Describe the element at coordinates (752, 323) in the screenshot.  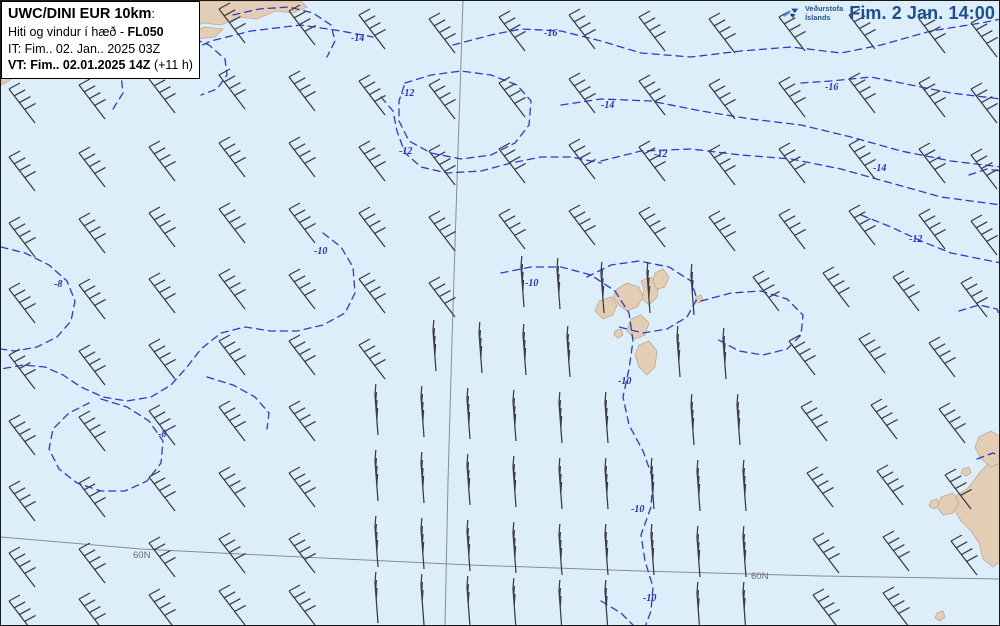
I see `isotherm--10-c` at that location.